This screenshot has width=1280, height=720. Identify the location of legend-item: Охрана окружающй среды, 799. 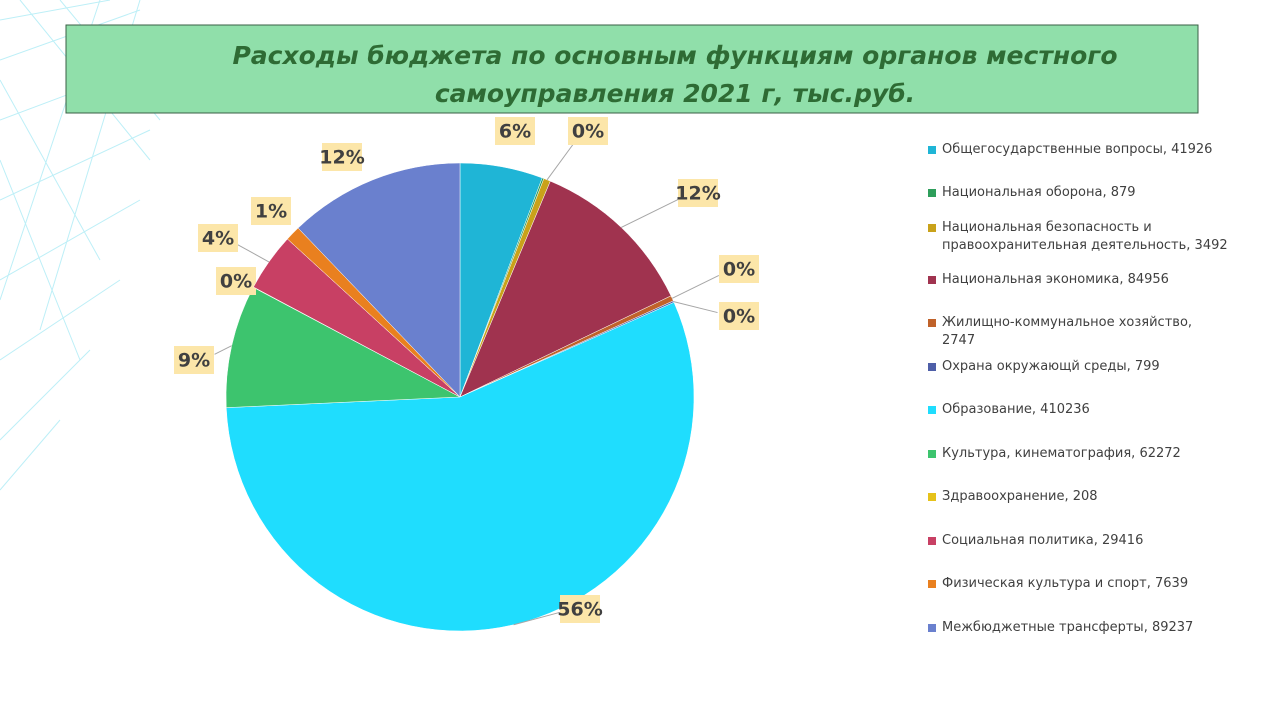
(1078, 367).